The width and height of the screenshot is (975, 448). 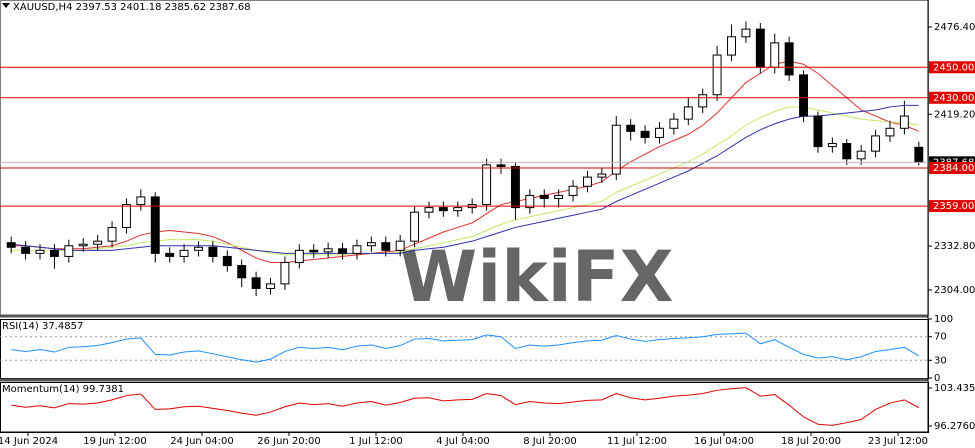 What do you see at coordinates (940, 360) in the screenshot?
I see `y-tick-label: 30` at bounding box center [940, 360].